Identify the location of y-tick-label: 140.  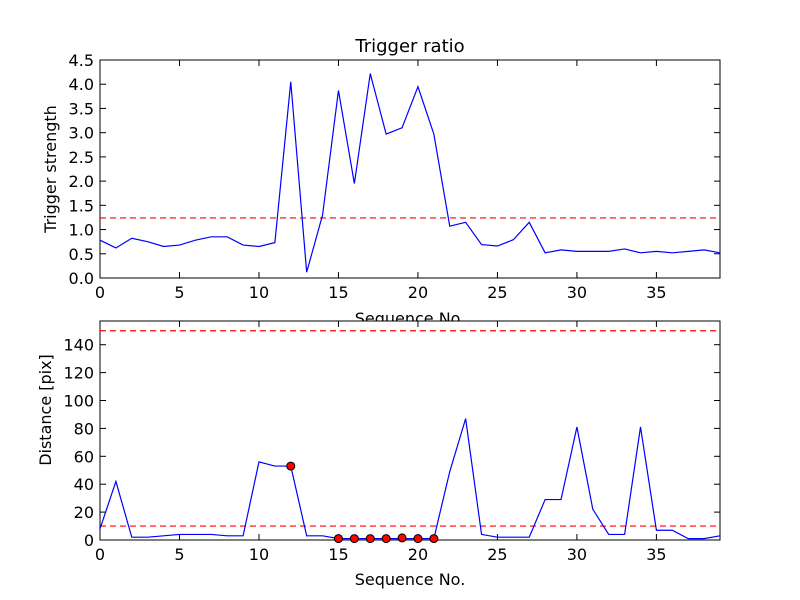
(78, 345).